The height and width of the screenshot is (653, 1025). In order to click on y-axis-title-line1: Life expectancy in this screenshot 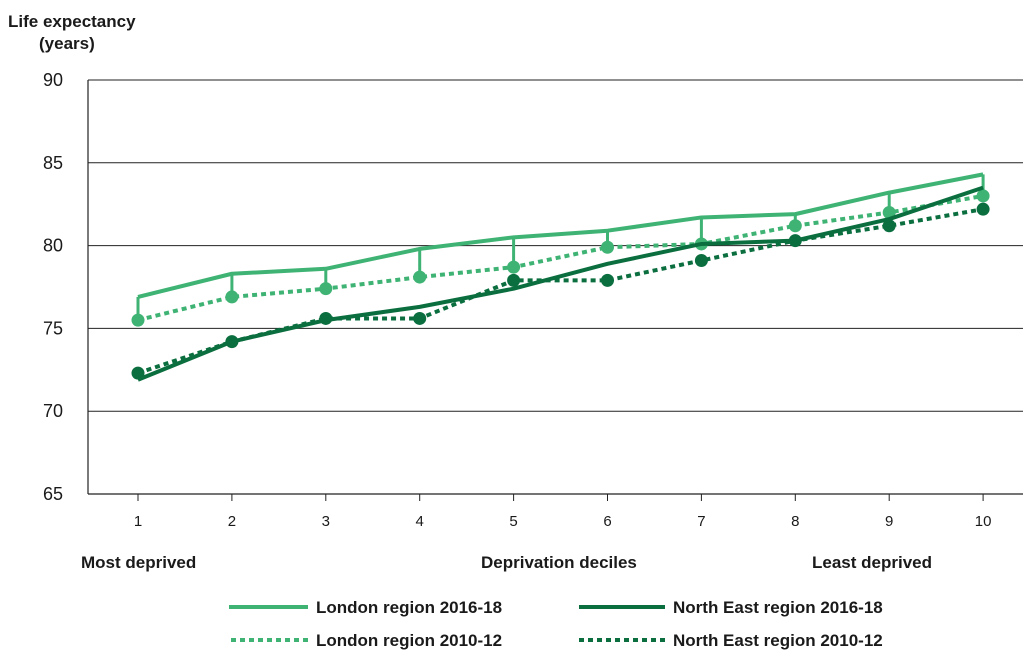, I will do `click(72, 21)`.